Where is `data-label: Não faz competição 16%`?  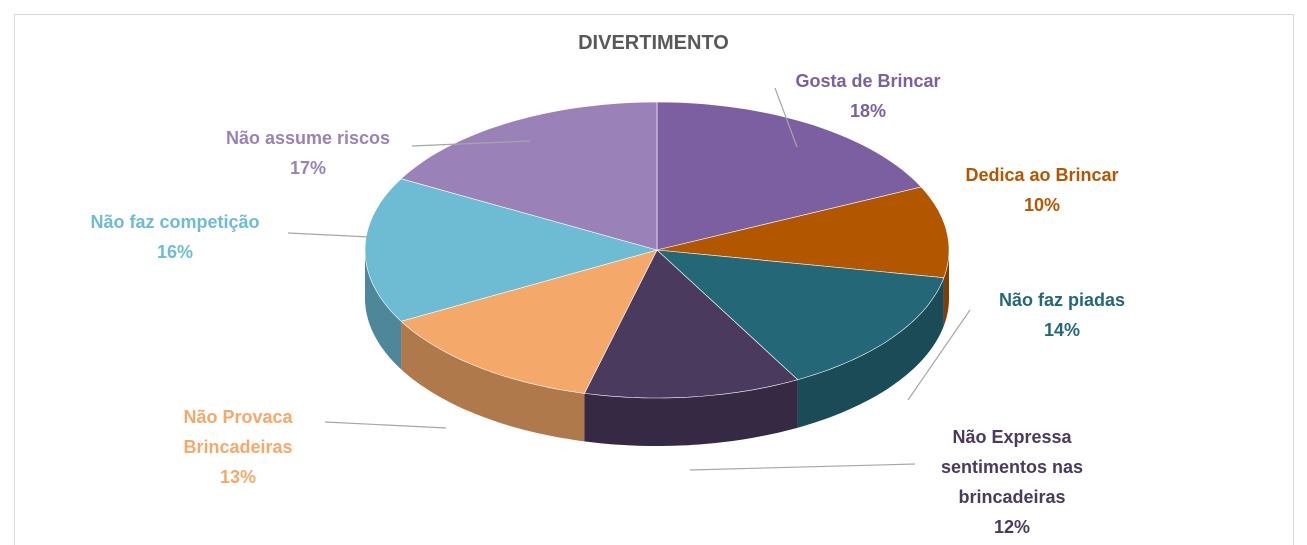 data-label: Não faz competição 16% is located at coordinates (175, 237).